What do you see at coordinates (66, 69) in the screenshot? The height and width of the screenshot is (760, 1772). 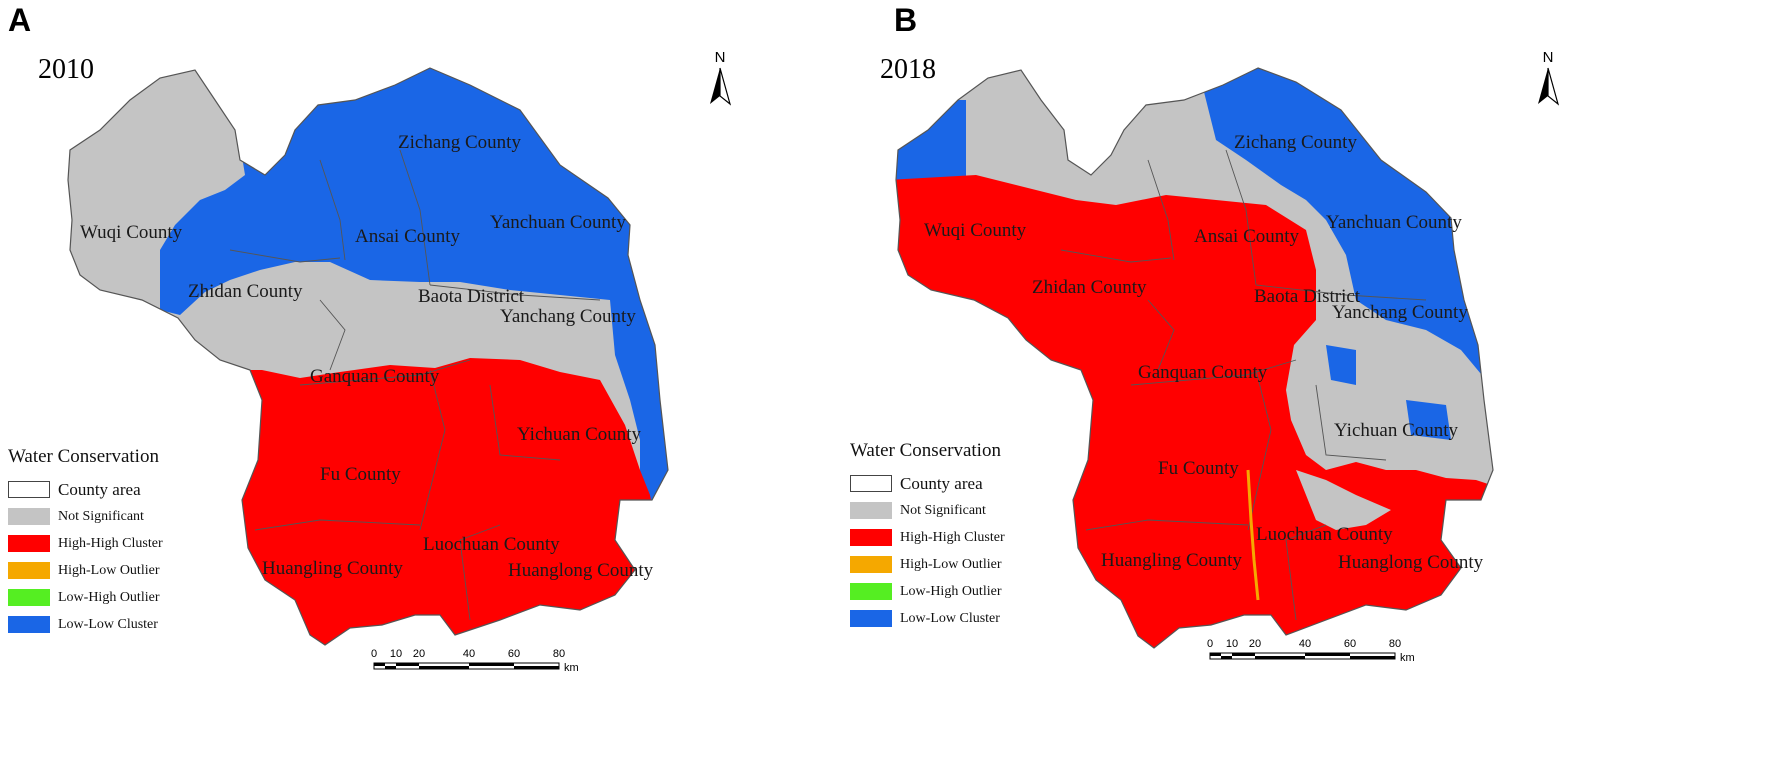 I see `year-label: 2010` at bounding box center [66, 69].